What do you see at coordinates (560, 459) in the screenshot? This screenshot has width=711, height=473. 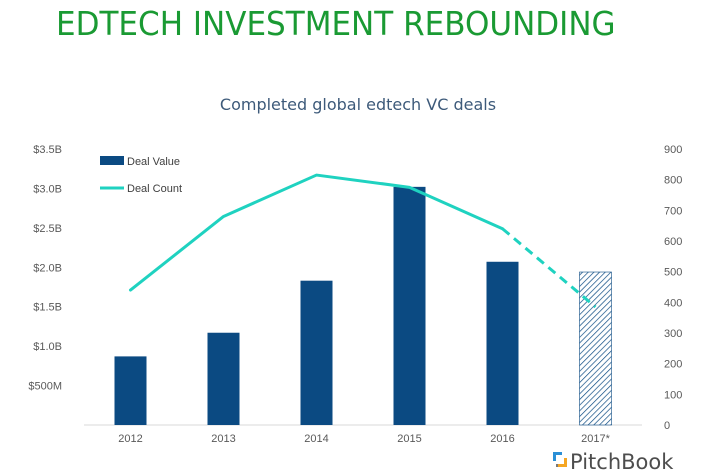 I see `pitchbook-icon` at bounding box center [560, 459].